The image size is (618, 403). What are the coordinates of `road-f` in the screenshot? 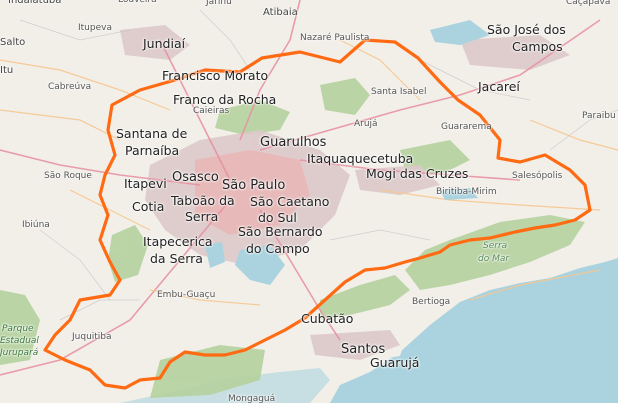 It's located at (60, 125).